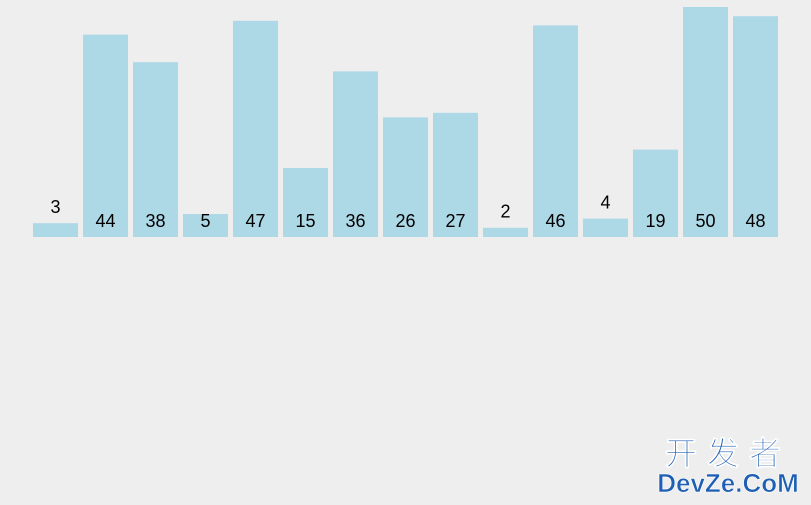  I want to click on value-label: 19, so click(655, 221).